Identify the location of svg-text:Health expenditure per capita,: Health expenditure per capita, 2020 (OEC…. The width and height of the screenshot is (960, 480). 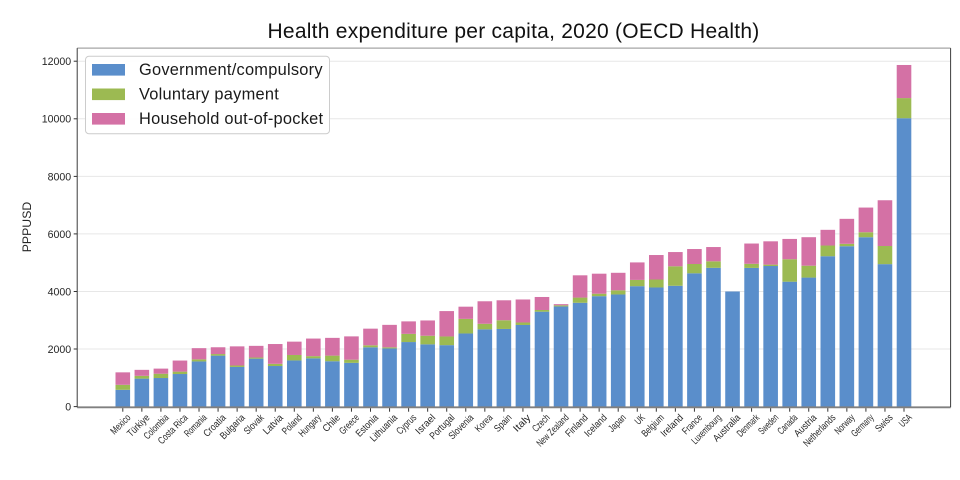
(513, 31).